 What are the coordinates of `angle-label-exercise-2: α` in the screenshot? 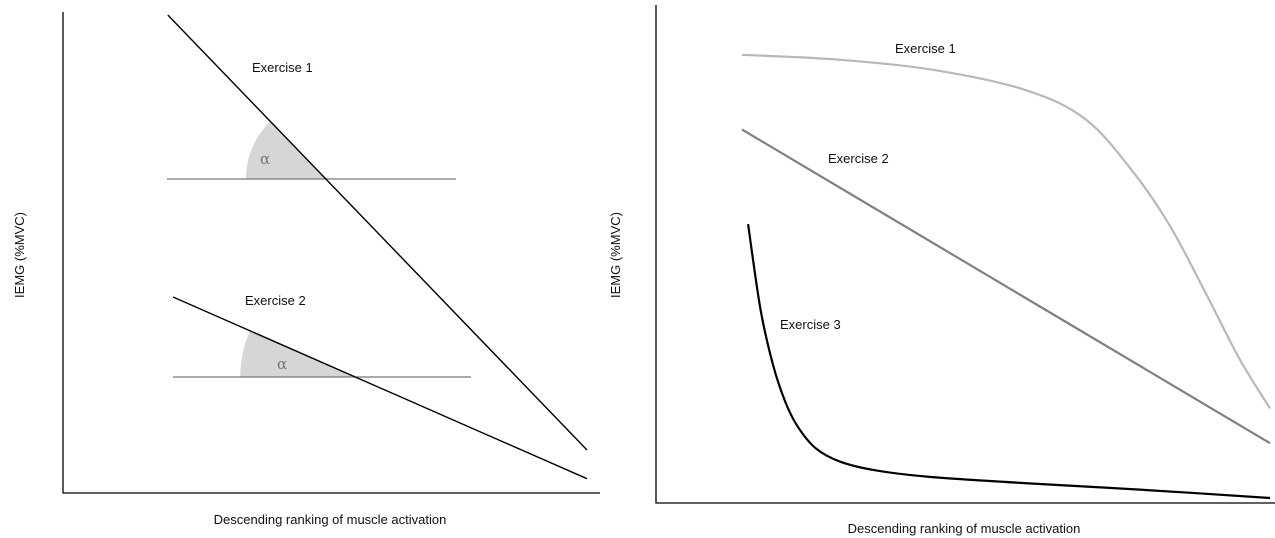 It's located at (282, 364).